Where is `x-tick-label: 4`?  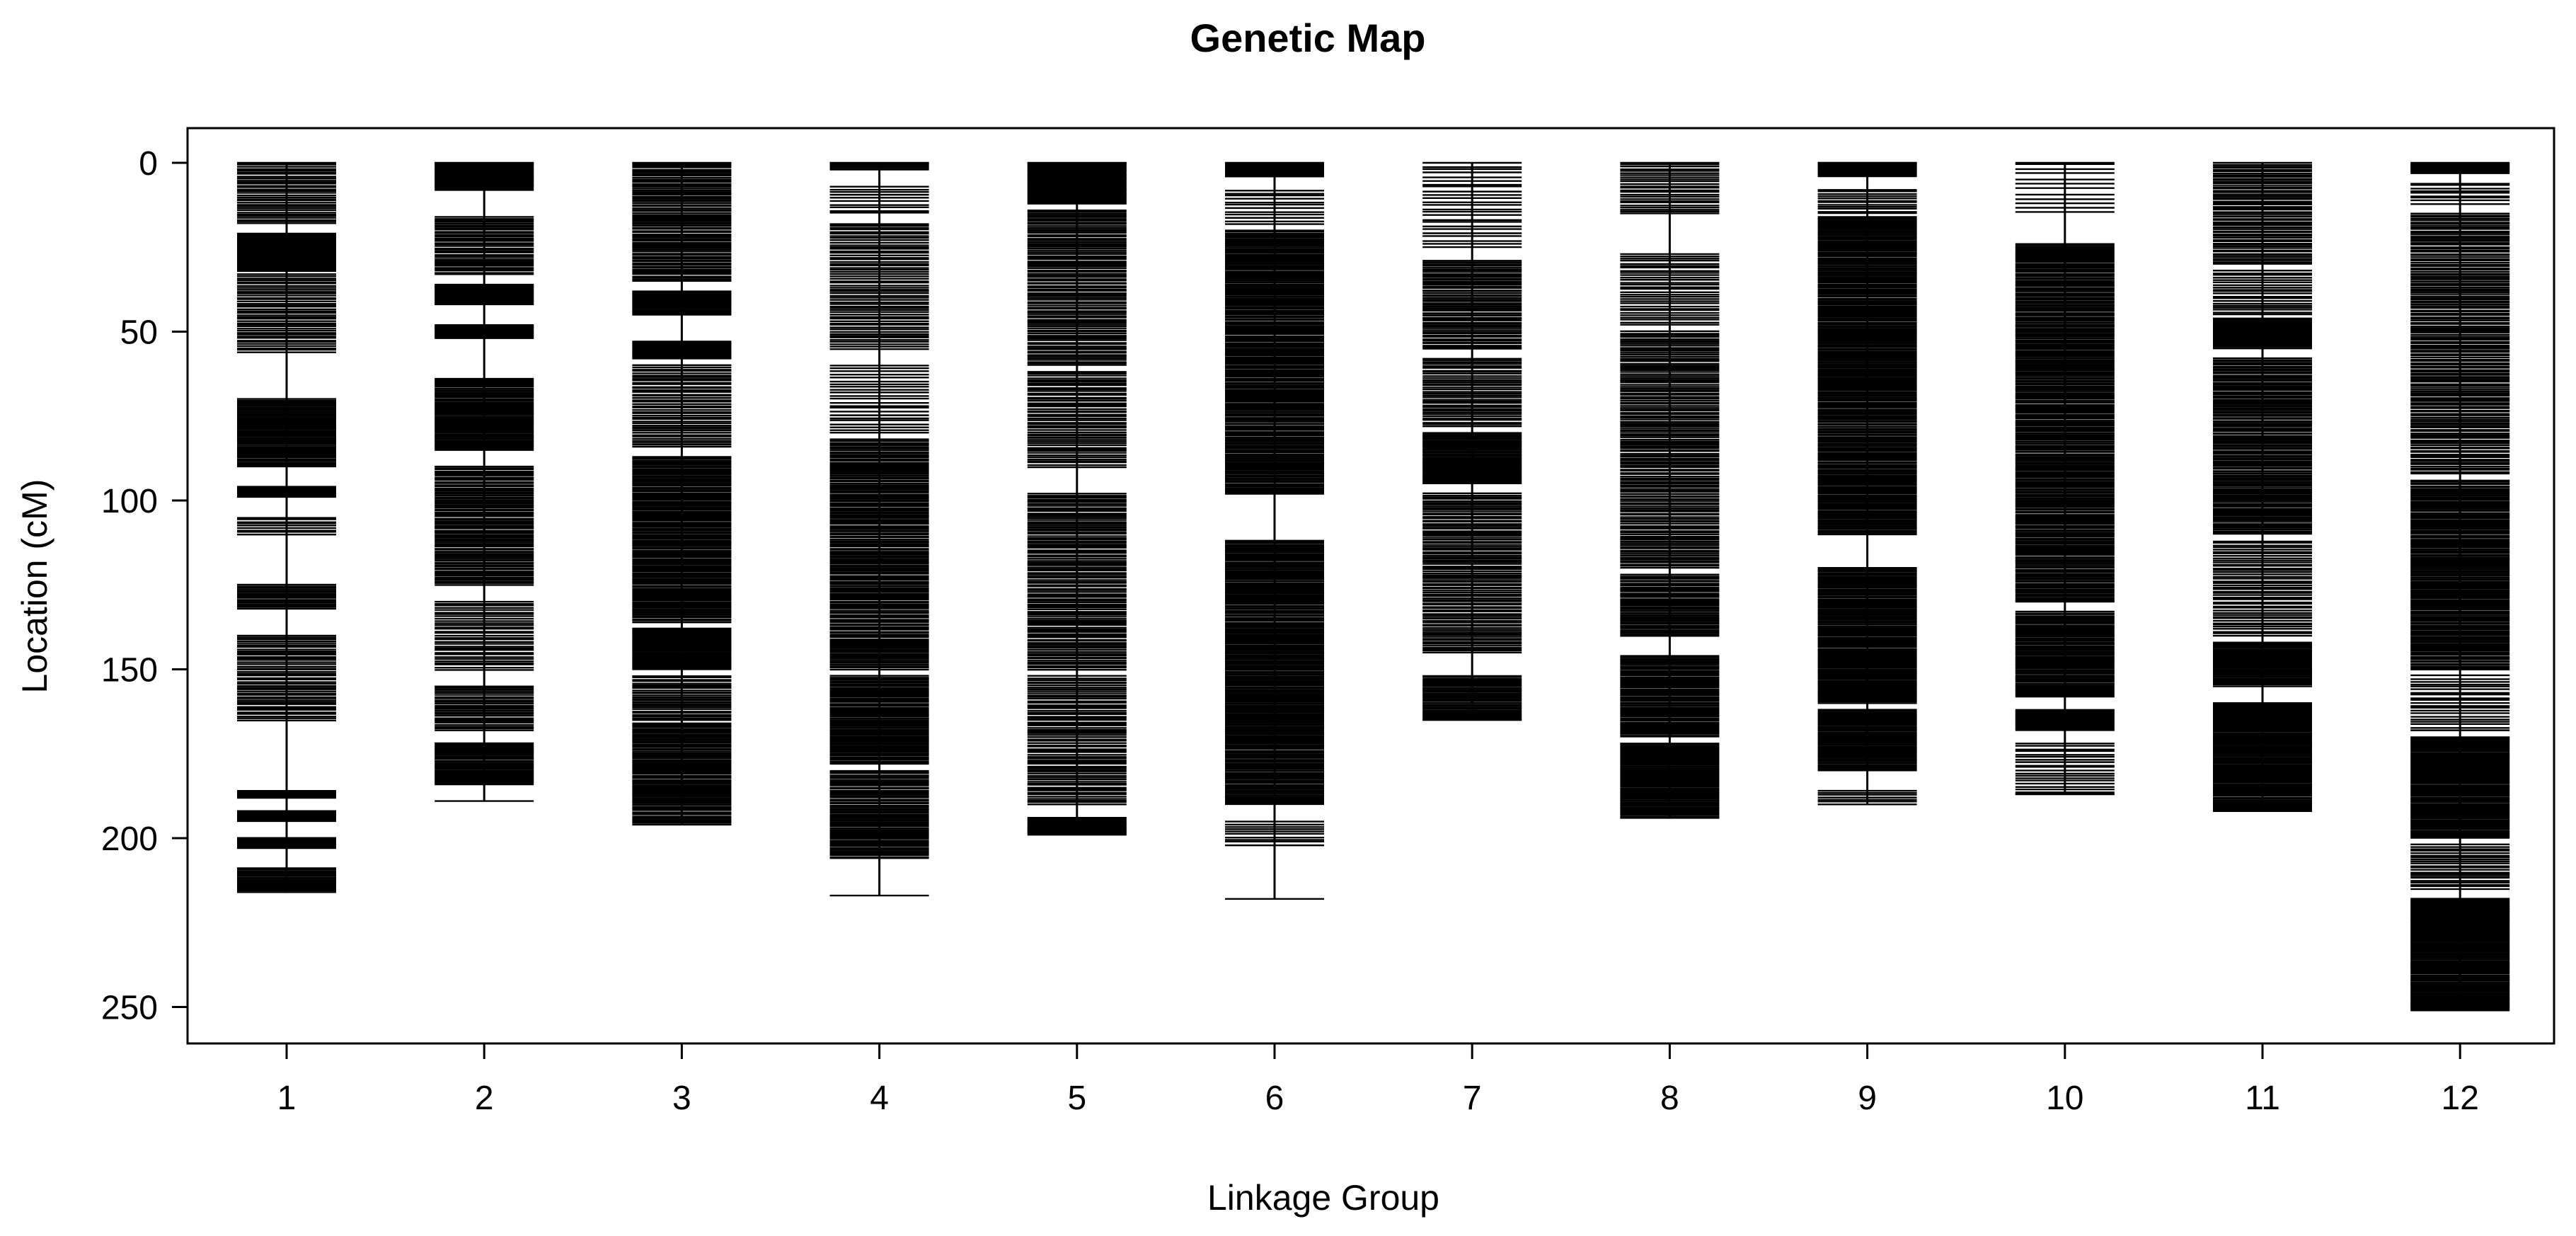
x-tick-label: 4 is located at coordinates (879, 1099).